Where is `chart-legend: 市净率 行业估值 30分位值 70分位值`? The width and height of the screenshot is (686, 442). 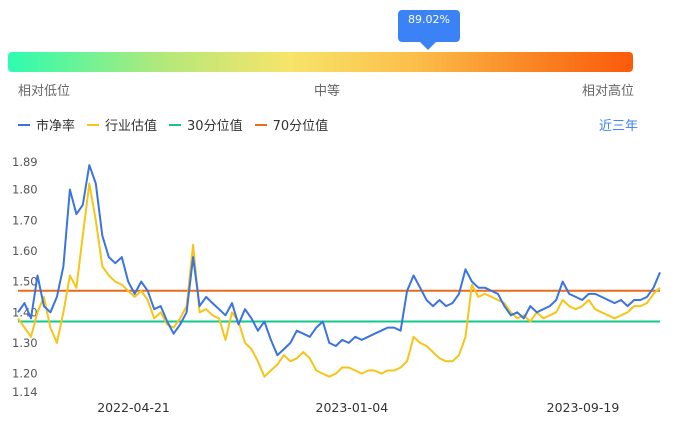 chart-legend: 市净率 行业估值 30分位值 70分位值 is located at coordinates (173, 124).